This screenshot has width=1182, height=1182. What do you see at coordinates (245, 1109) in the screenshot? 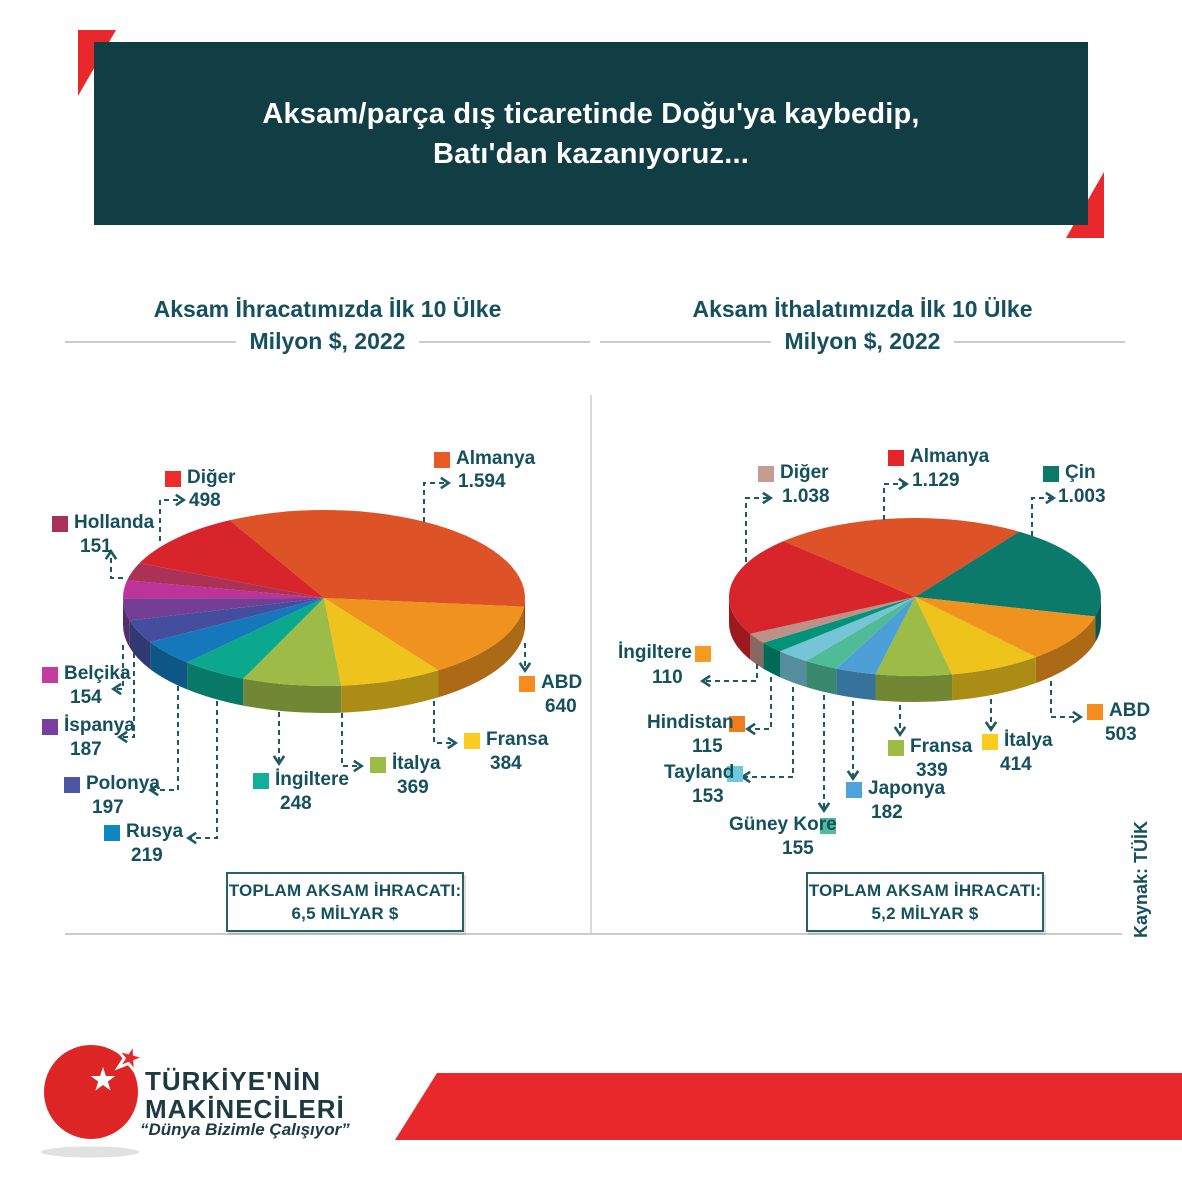
I see `brand-name-line2: MAKİNECİLERİ` at bounding box center [245, 1109].